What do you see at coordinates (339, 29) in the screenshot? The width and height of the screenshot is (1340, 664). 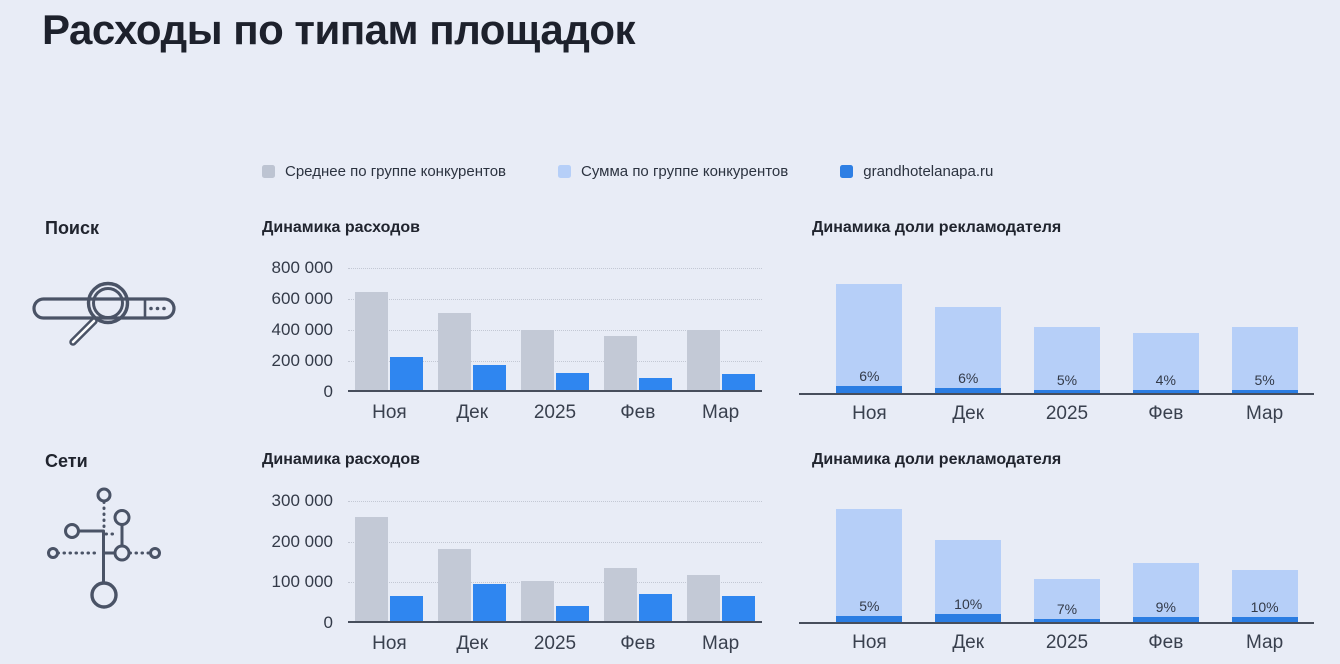 I see `page-title: Расходы по типам площадок` at bounding box center [339, 29].